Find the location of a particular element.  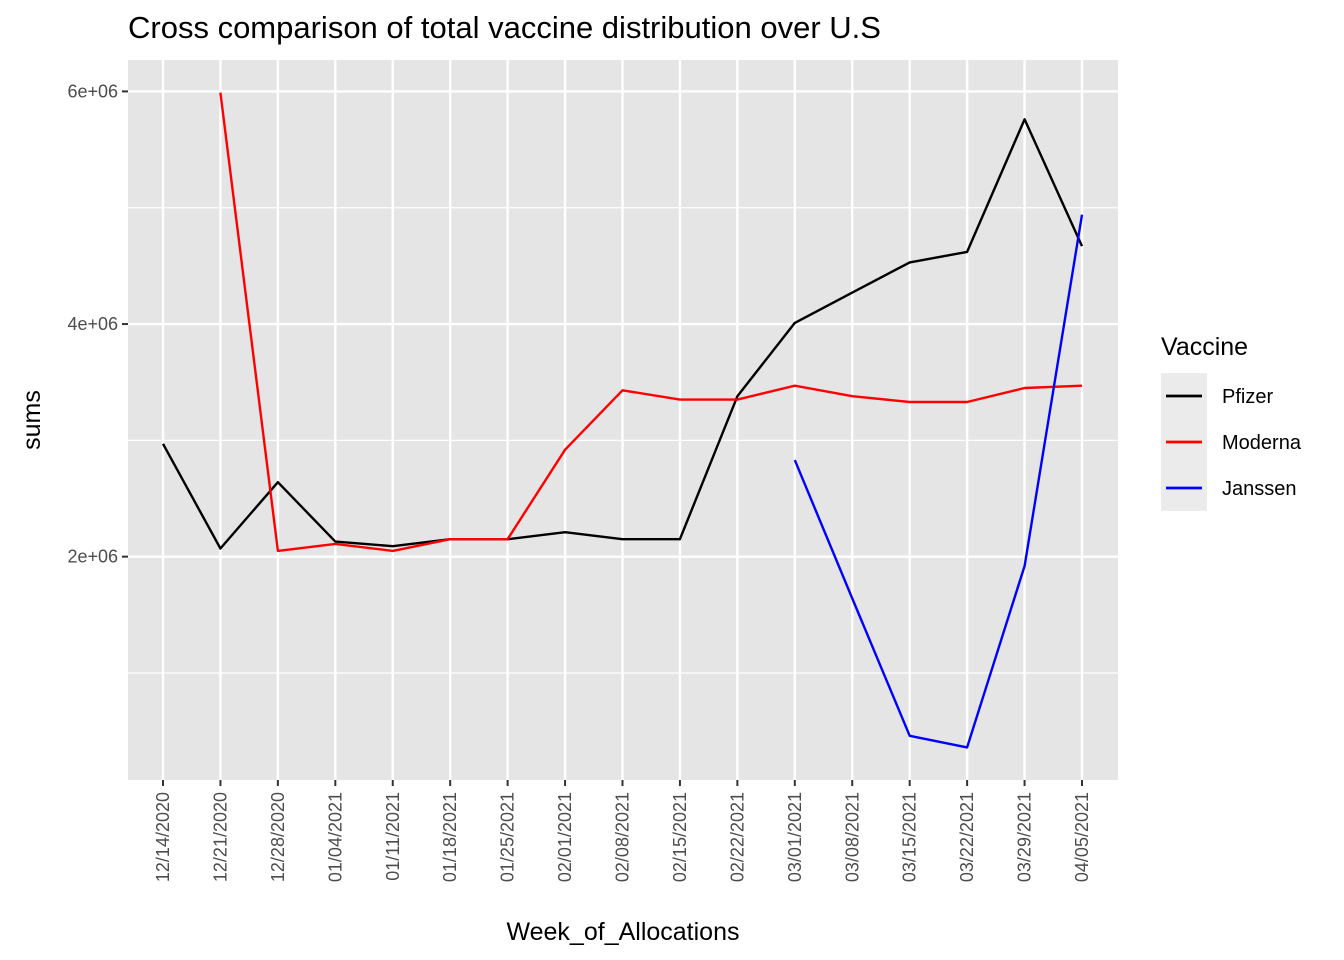

y-tick-label-1: 4e+06 is located at coordinates (92, 324).